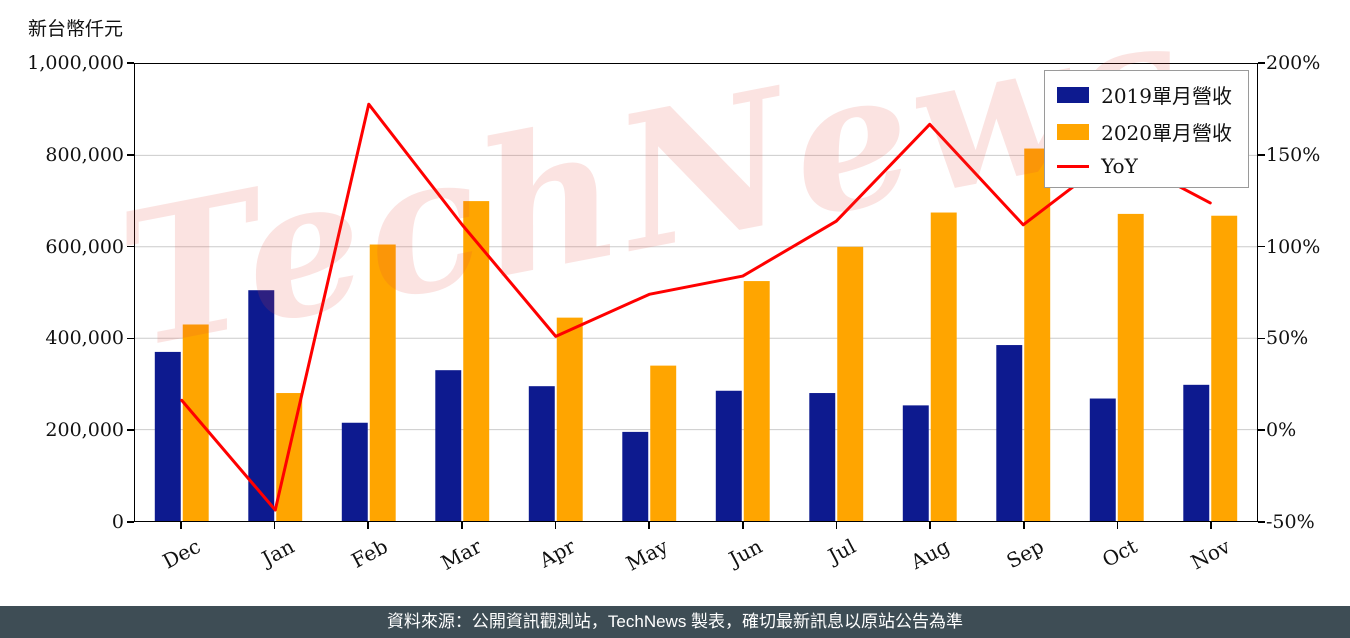 Image resolution: width=1350 pixels, height=638 pixels. Describe the element at coordinates (117, 522) in the screenshot. I see `left-tick-label: 0` at that location.